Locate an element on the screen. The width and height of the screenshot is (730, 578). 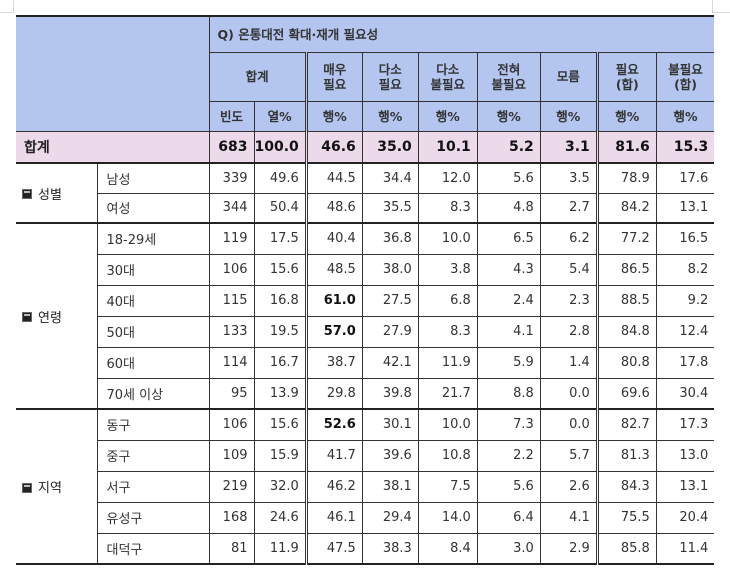
cell-need-sum: 84.3 is located at coordinates (626, 487).